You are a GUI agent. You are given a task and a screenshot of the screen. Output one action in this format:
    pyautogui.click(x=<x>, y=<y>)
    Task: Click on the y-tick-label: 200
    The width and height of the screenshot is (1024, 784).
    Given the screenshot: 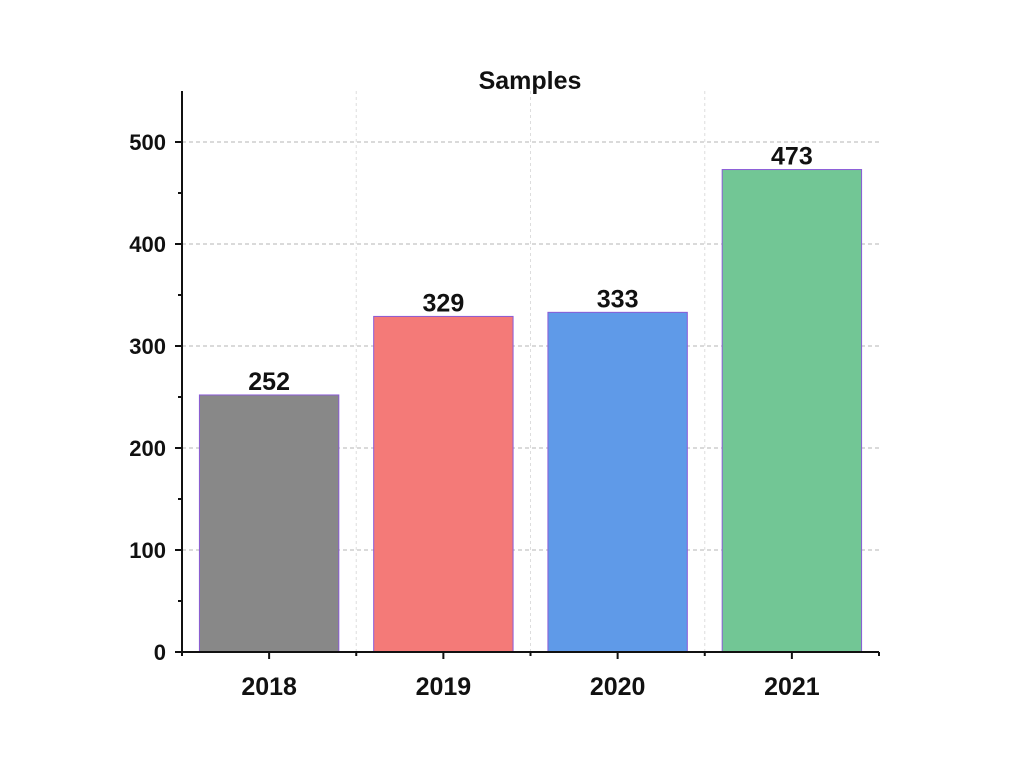 What is the action you would take?
    pyautogui.click(x=147, y=448)
    